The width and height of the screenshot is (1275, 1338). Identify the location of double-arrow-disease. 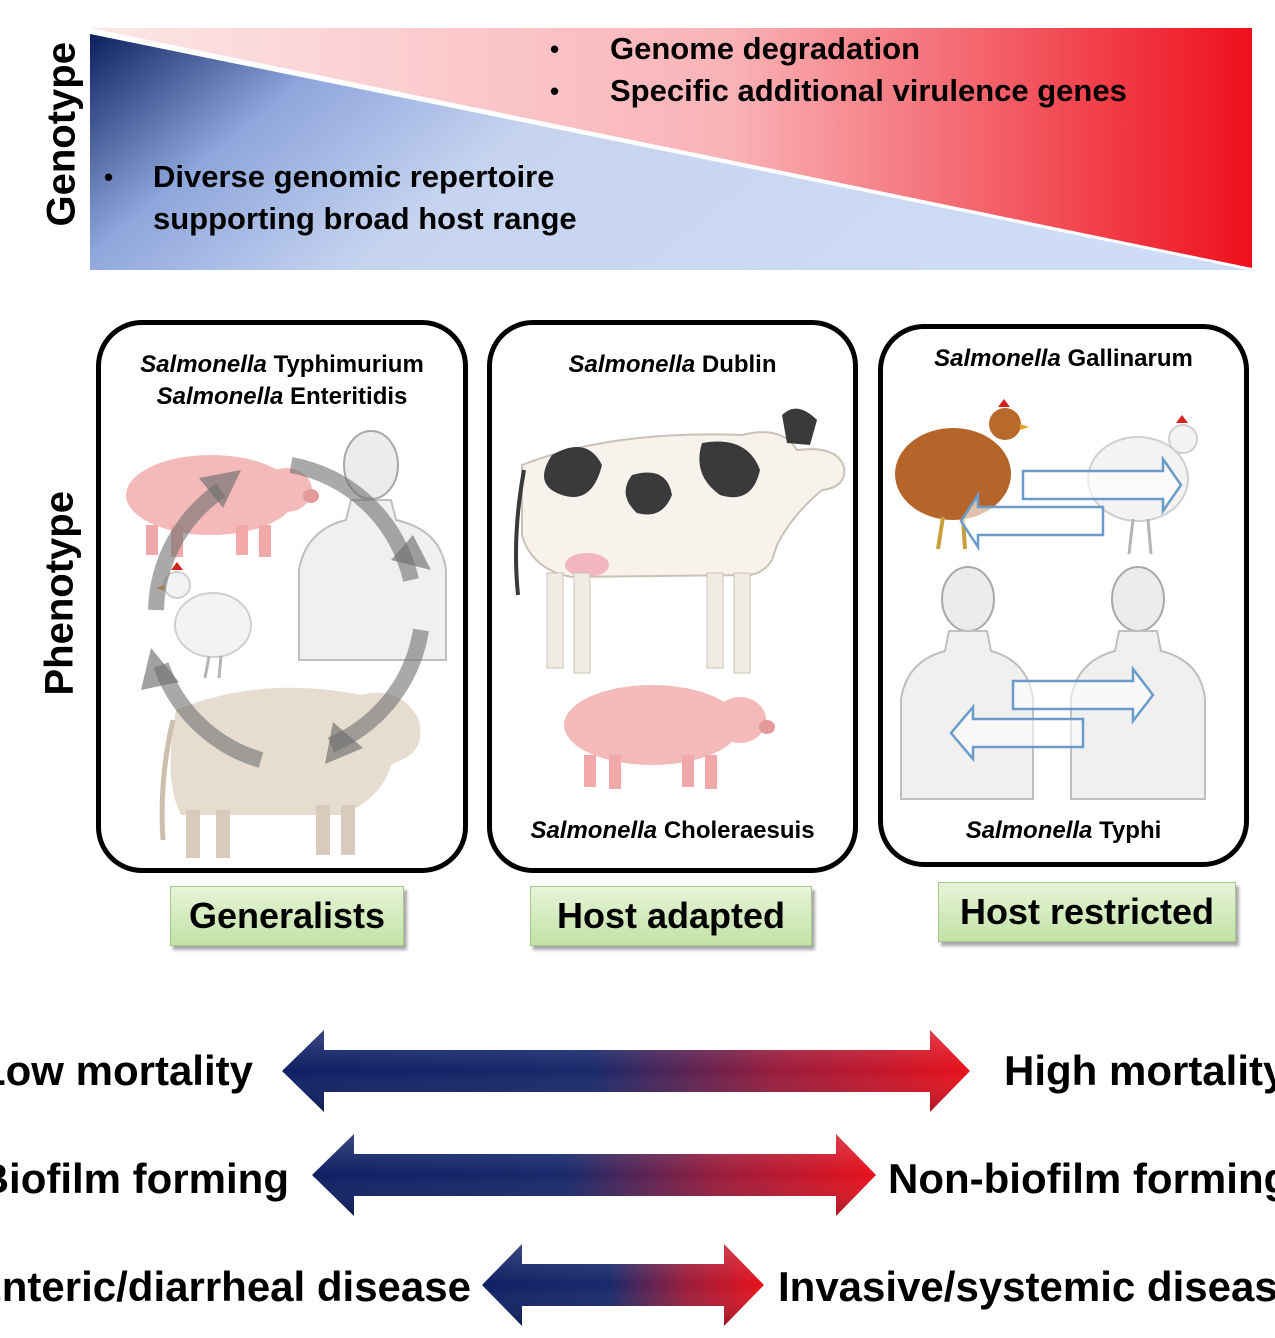
(623, 1285).